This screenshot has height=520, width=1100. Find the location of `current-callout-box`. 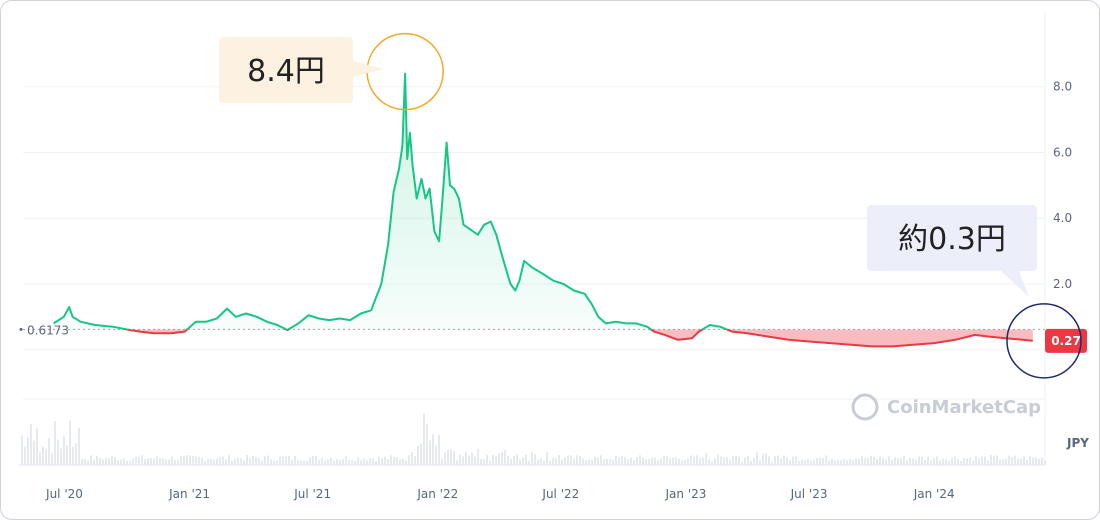

current-callout-box is located at coordinates (952, 238).